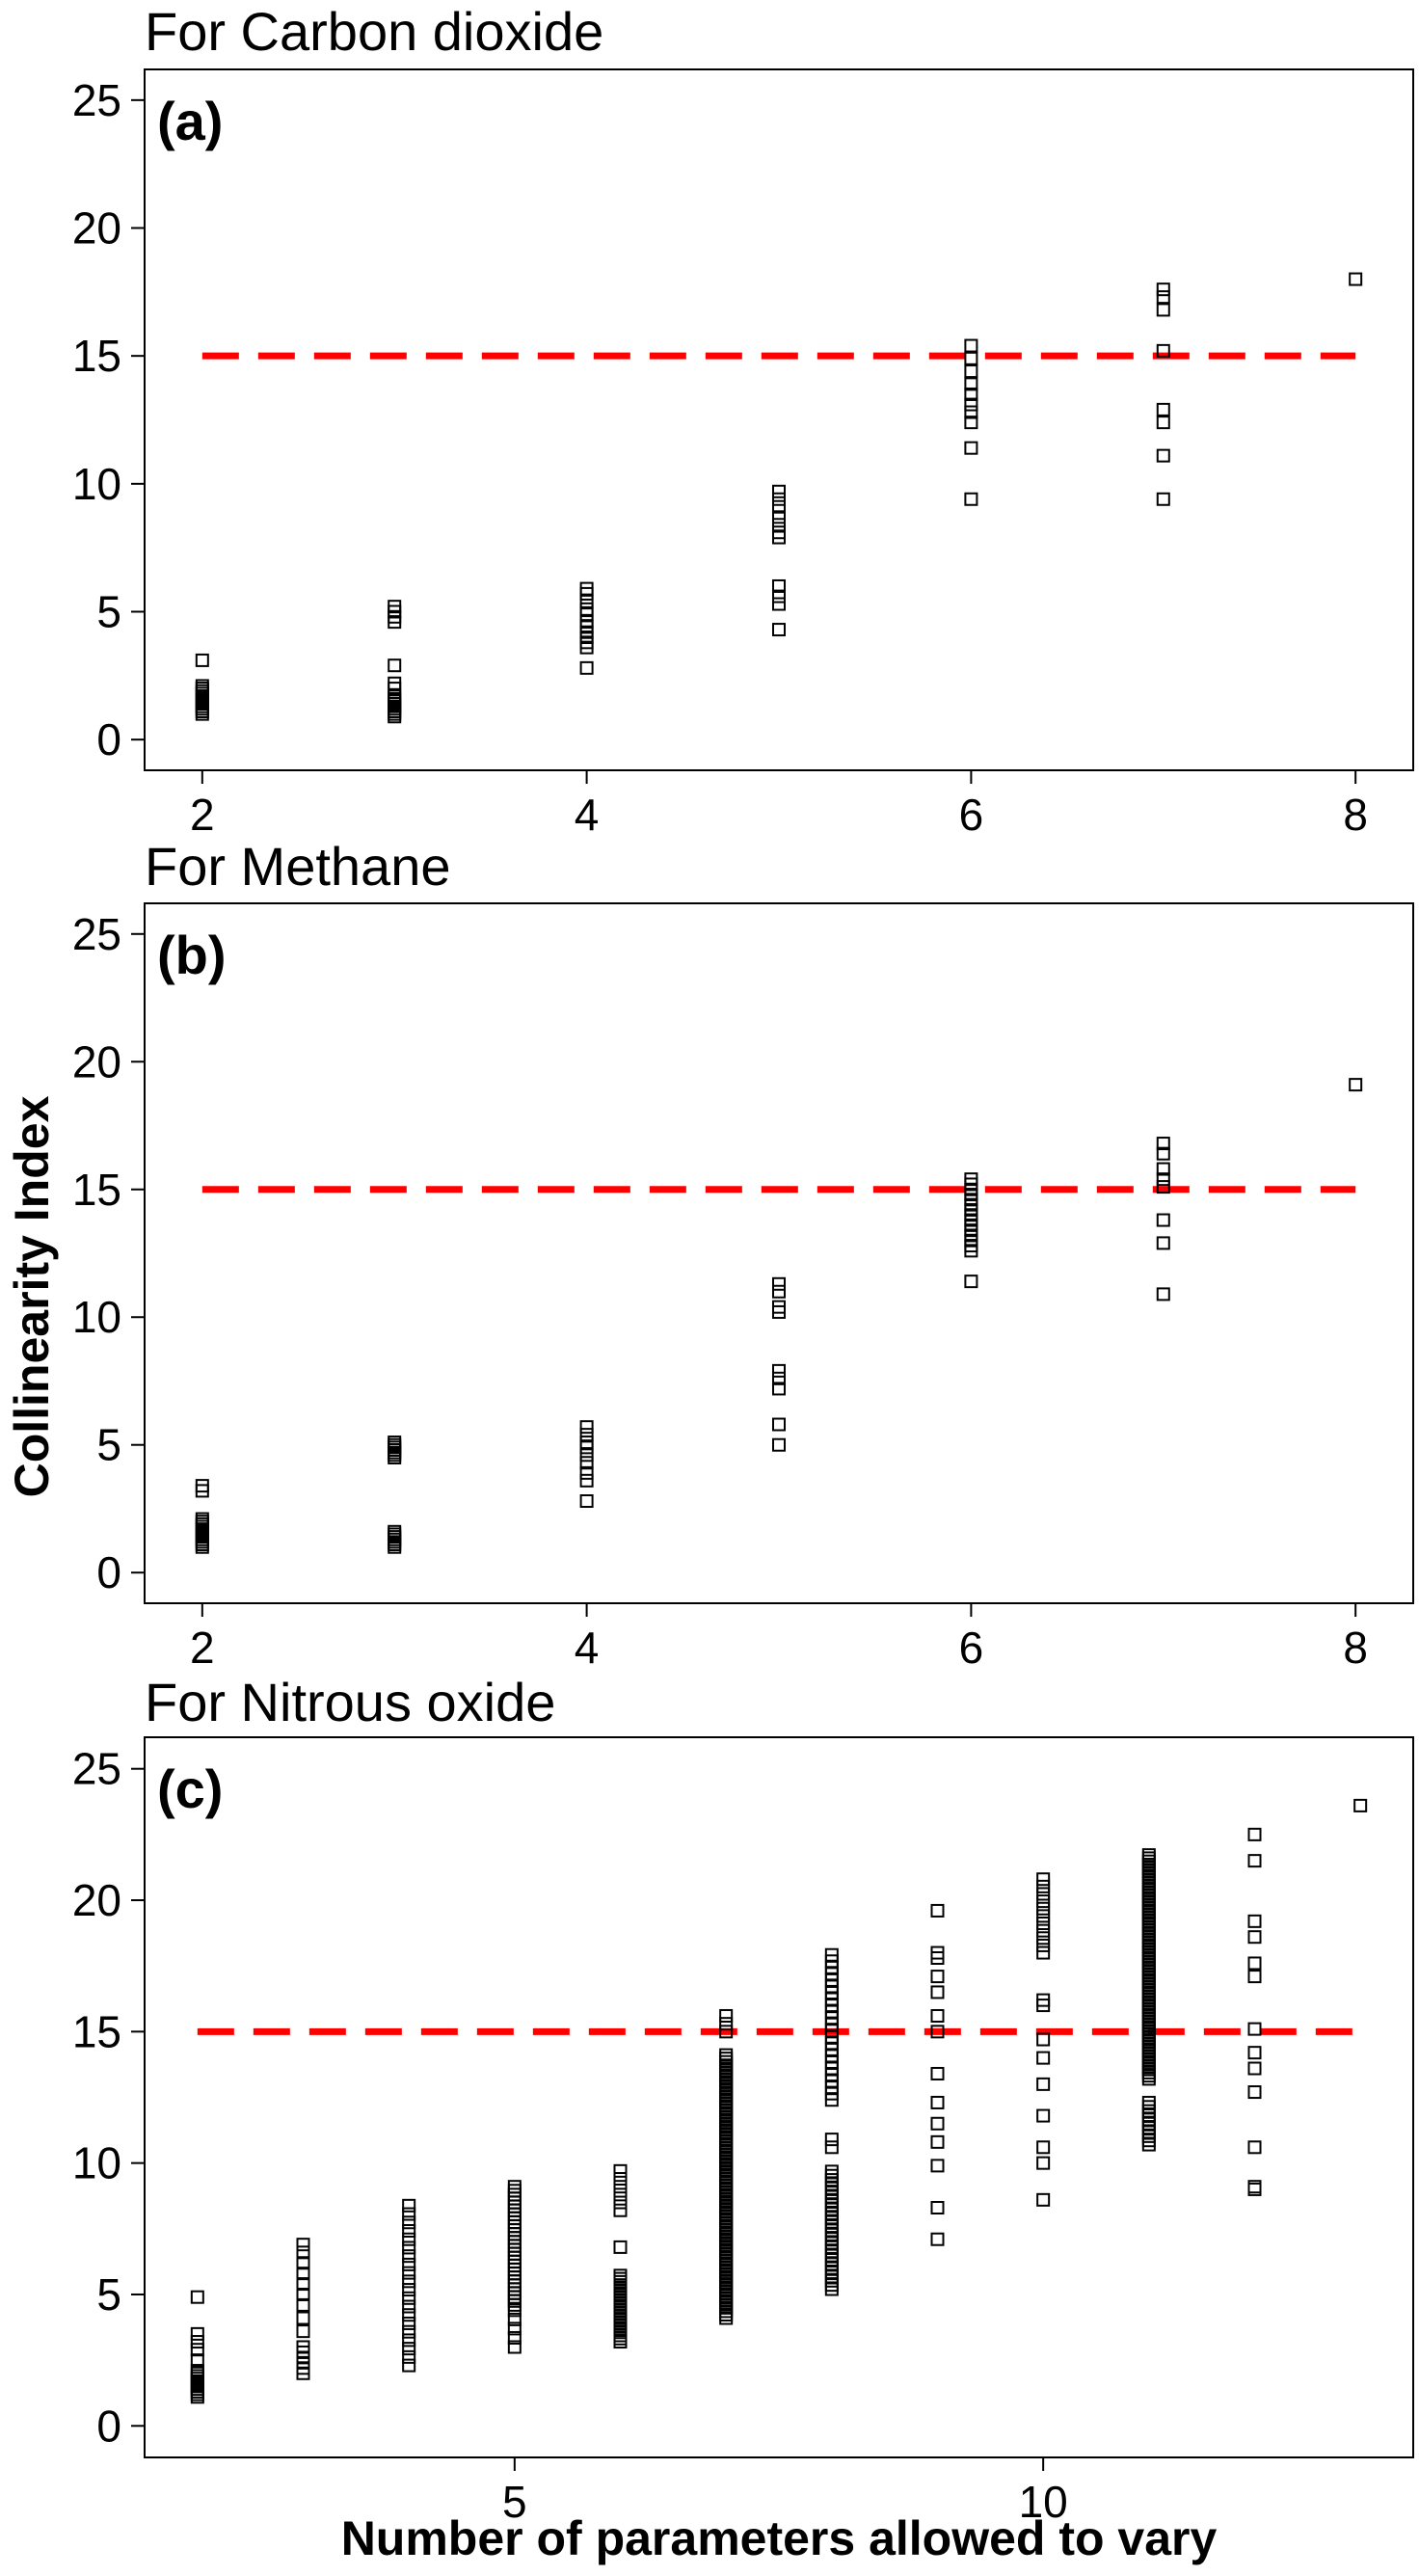 The width and height of the screenshot is (1419, 2576). Describe the element at coordinates (350, 1702) in the screenshot. I see `panel-title: For Nitrous oxide` at that location.